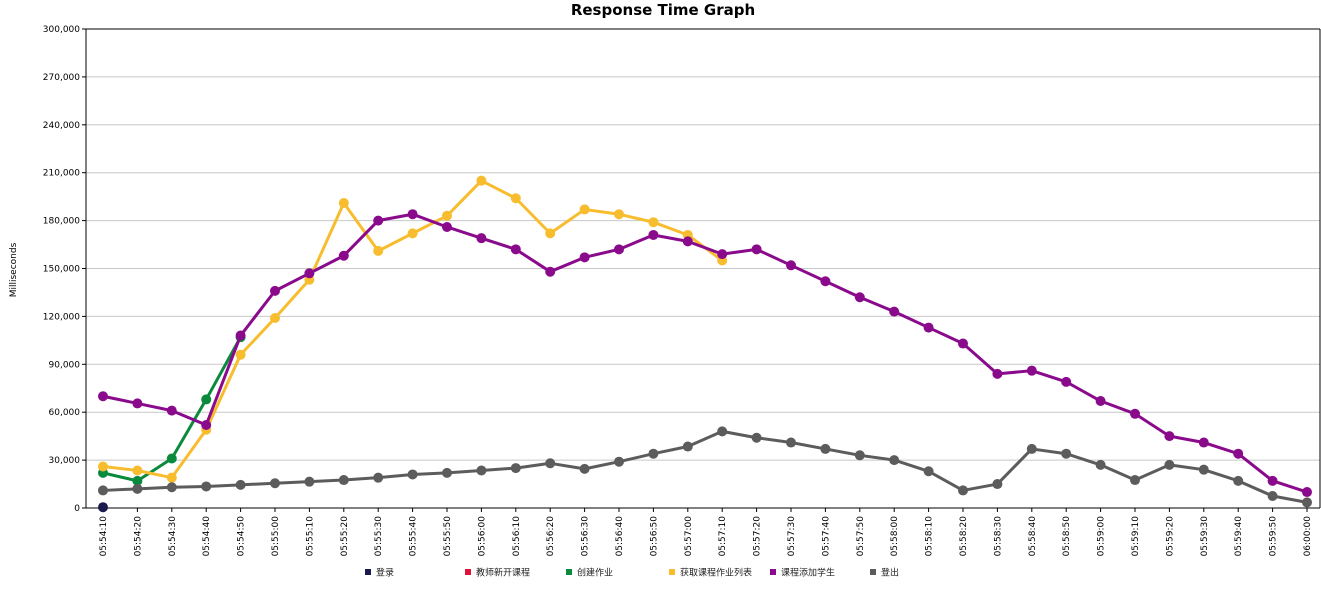  What do you see at coordinates (595, 573) in the screenshot?
I see `legend-label: 创建作业` at bounding box center [595, 573].